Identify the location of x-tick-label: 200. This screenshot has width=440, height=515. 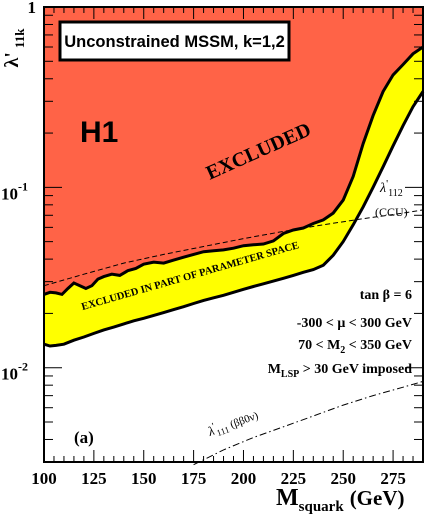
(244, 478).